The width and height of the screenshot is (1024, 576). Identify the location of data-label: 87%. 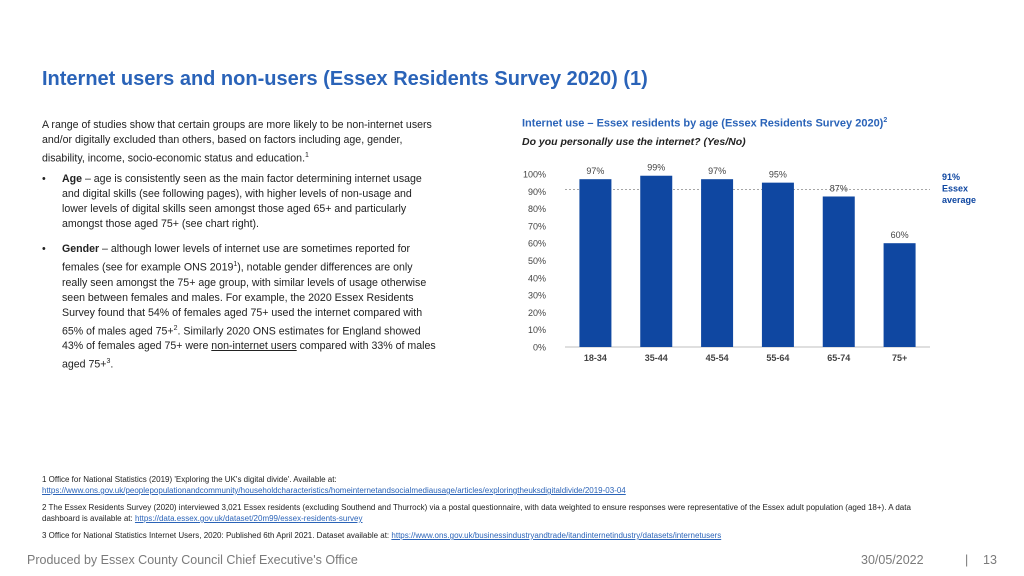
(839, 188).